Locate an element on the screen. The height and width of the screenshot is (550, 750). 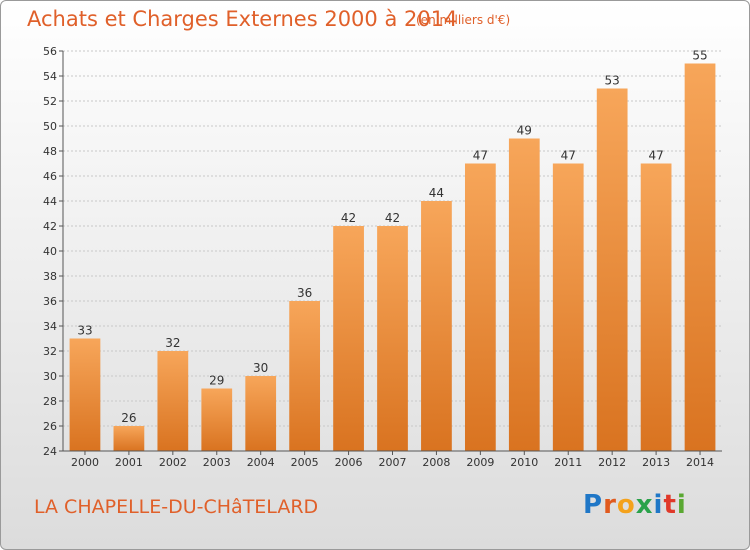
y-tick-label: 44 is located at coordinates (50, 201).